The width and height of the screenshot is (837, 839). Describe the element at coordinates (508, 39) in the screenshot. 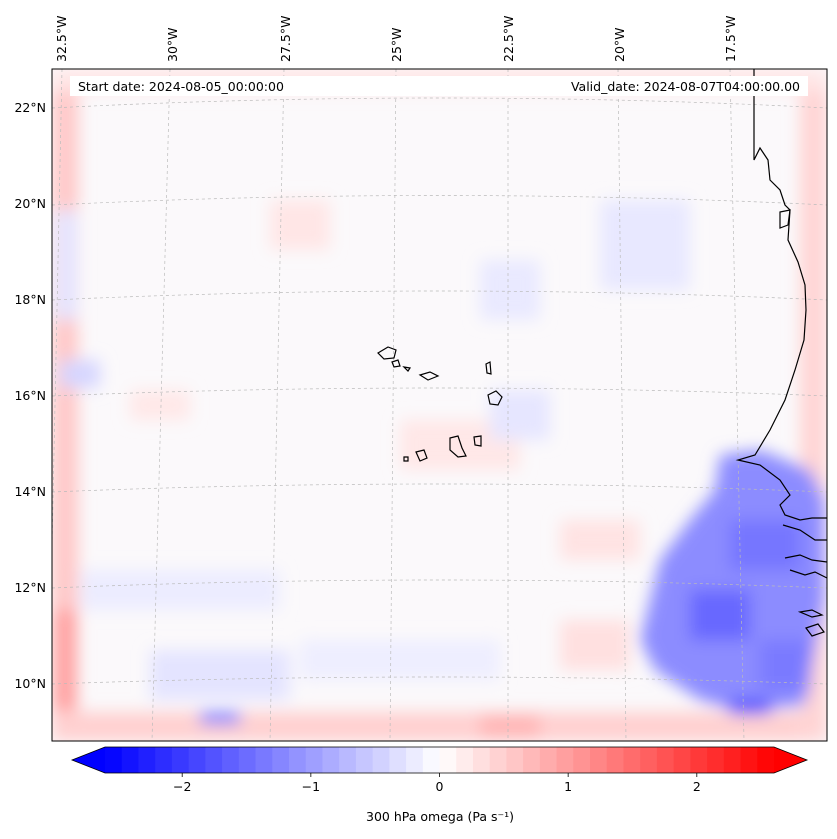

I see `lon-label: 22.5°W` at that location.